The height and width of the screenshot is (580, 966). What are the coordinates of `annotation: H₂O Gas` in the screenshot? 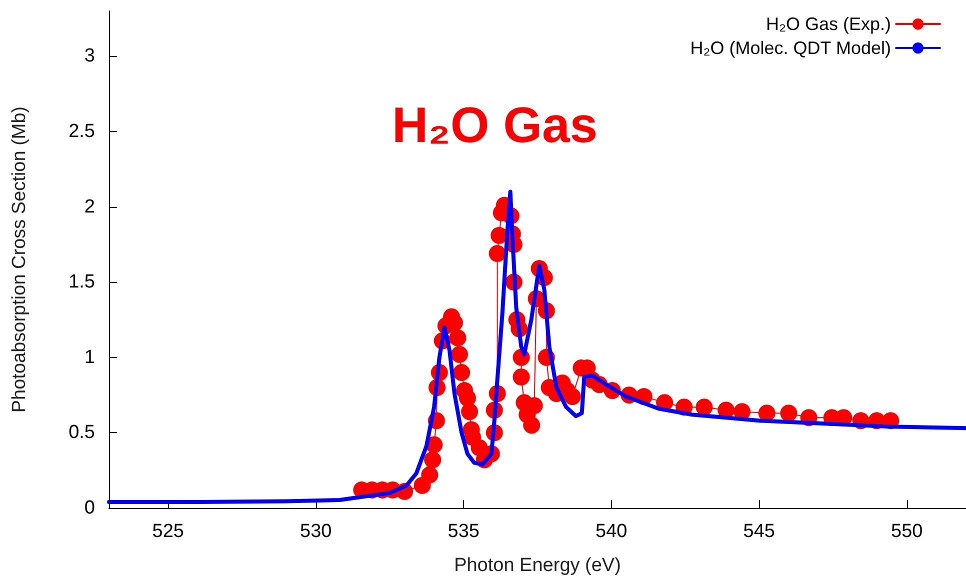 It's located at (495, 125).